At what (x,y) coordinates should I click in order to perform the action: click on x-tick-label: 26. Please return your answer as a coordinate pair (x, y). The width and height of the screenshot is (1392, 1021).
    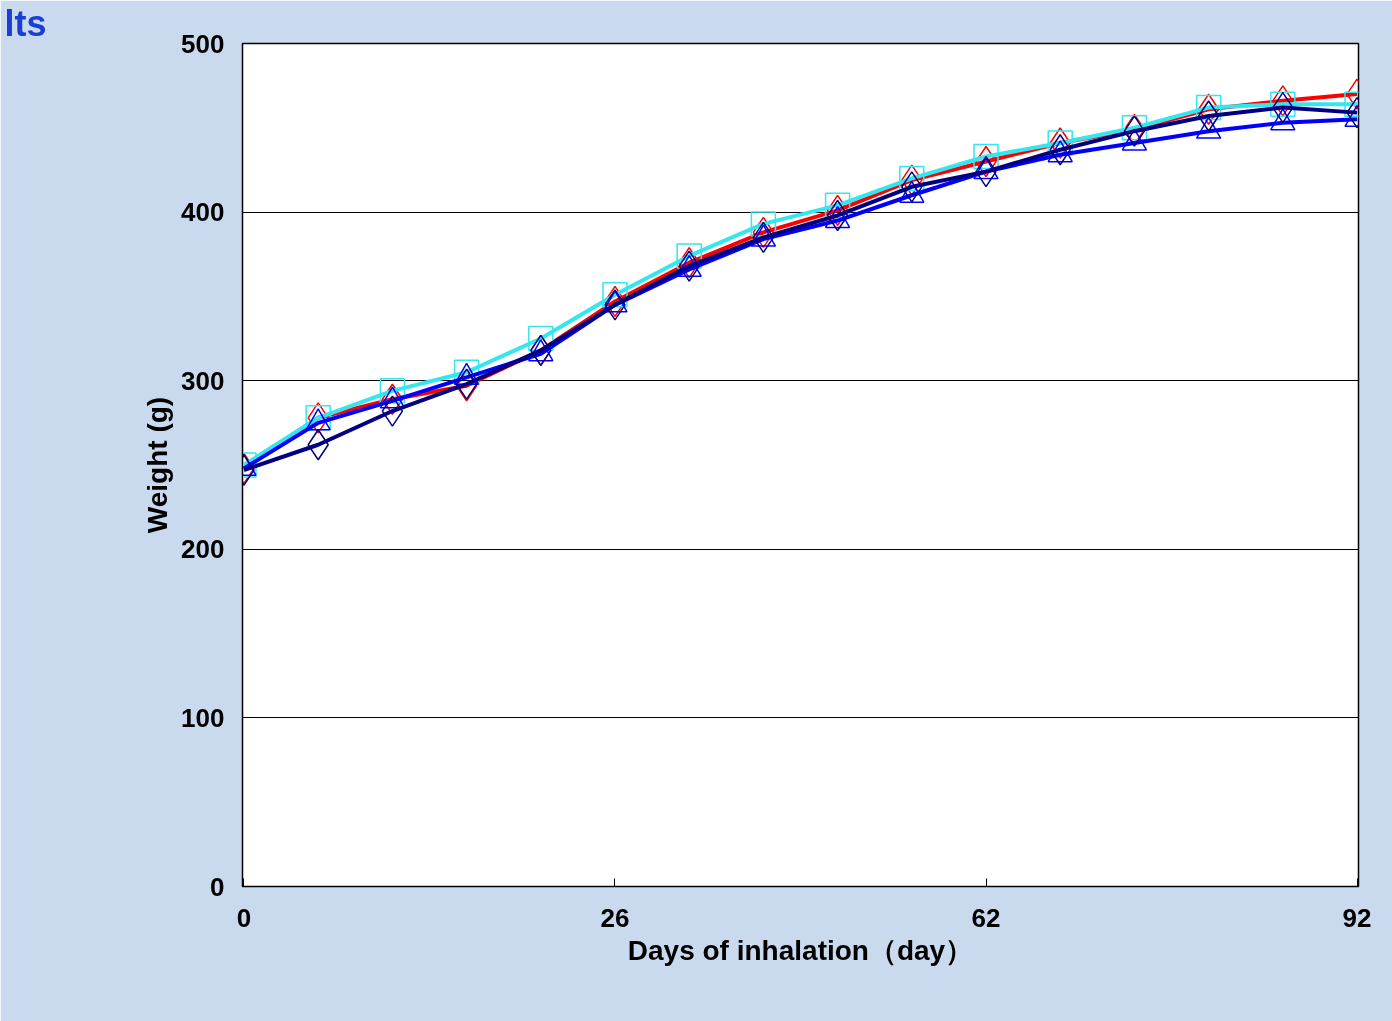
    Looking at the image, I should click on (615, 917).